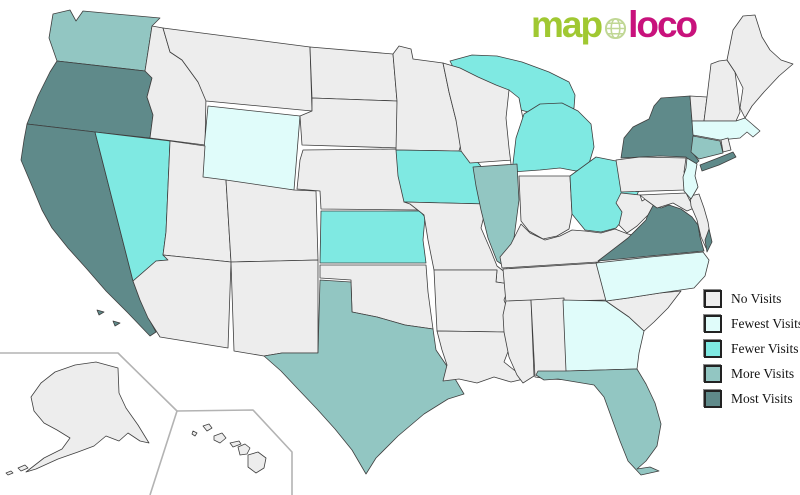 Image resolution: width=800 pixels, height=495 pixels. I want to click on state-north-carolina, so click(652, 276).